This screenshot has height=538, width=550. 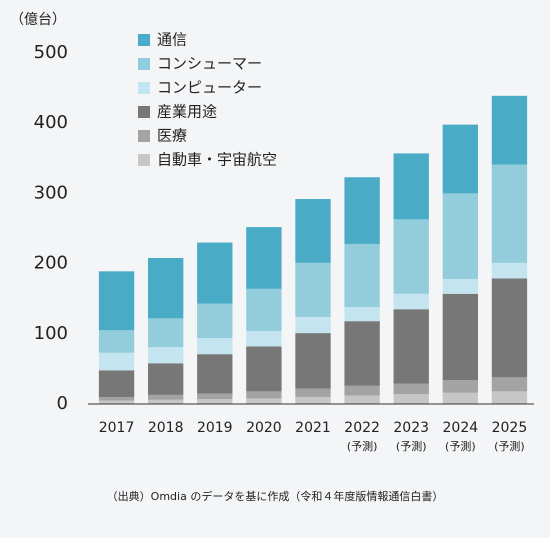 What do you see at coordinates (172, 40) in the screenshot?
I see `legend-label: 通信` at bounding box center [172, 40].